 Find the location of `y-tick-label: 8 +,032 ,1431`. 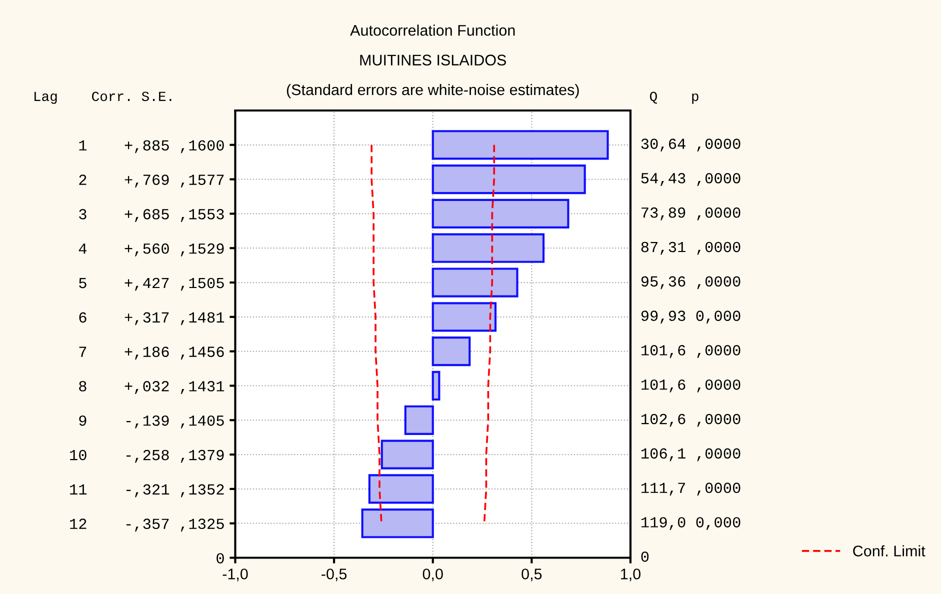

y-tick-label: 8 +,032 ,1431 is located at coordinates (151, 387).